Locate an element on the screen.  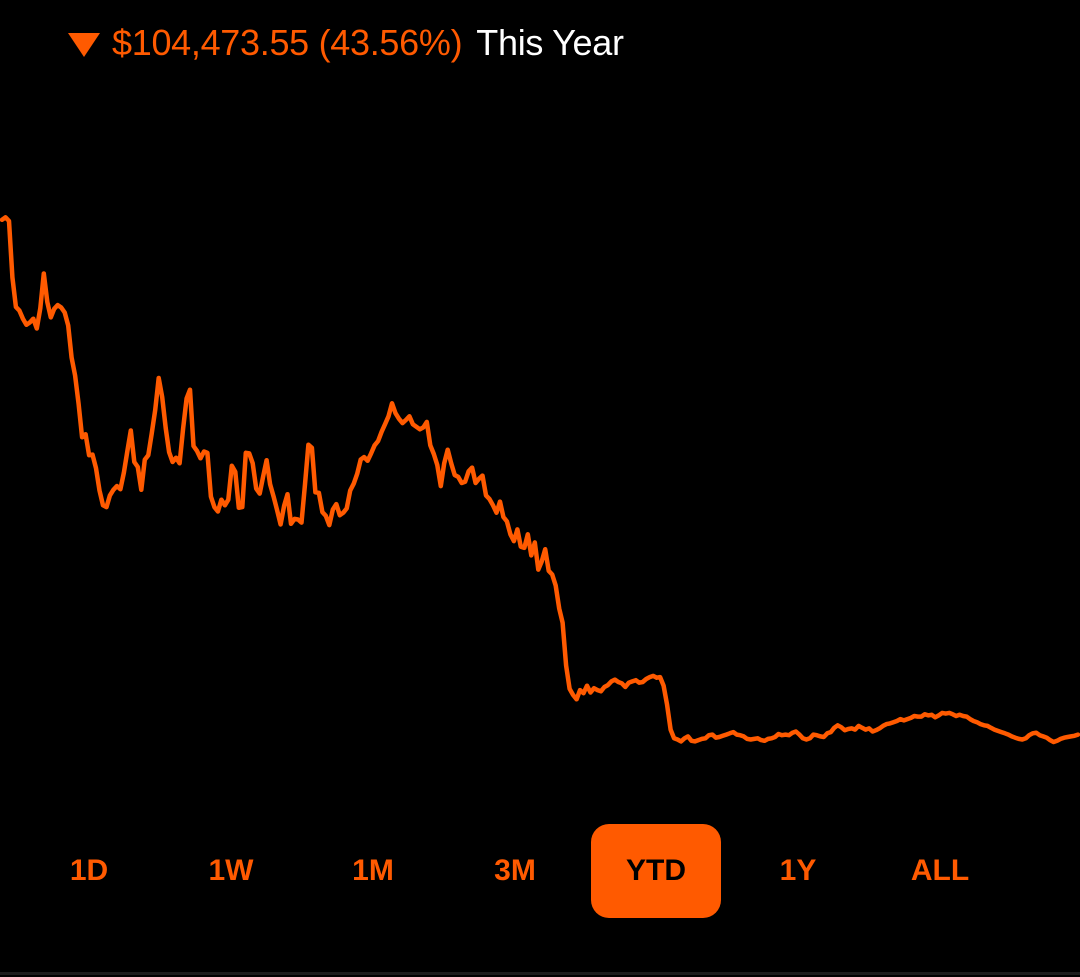
down-triangle-icon is located at coordinates (84, 45).